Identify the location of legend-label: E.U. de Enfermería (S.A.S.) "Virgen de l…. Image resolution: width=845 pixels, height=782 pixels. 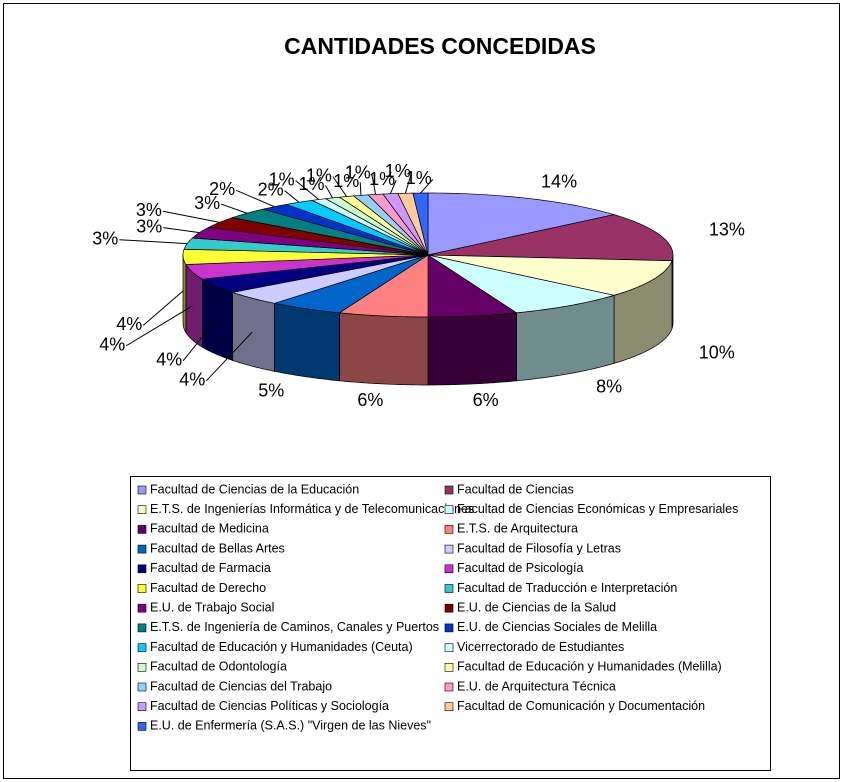
(290, 726).